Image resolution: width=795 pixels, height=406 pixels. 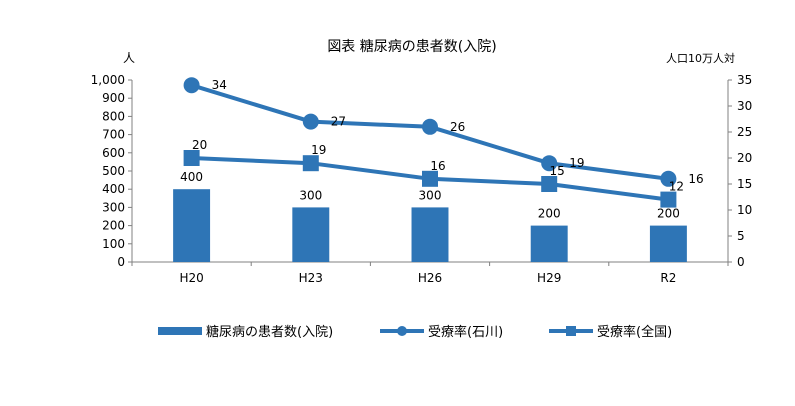 I want to click on right-tick-label: 30, so click(x=744, y=106).